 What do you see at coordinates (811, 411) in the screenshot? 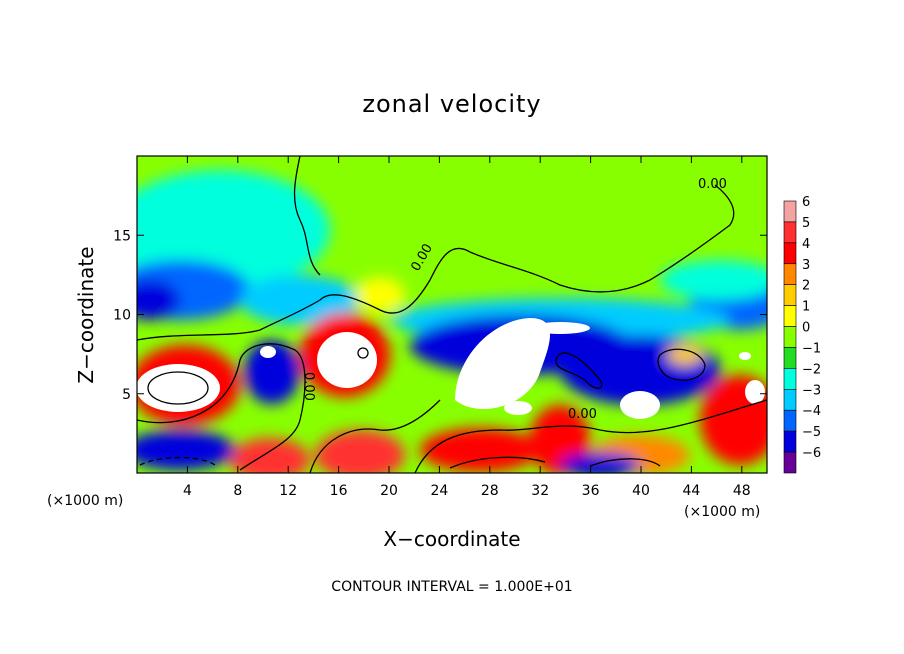
I see `colorbar-label: −4` at bounding box center [811, 411].